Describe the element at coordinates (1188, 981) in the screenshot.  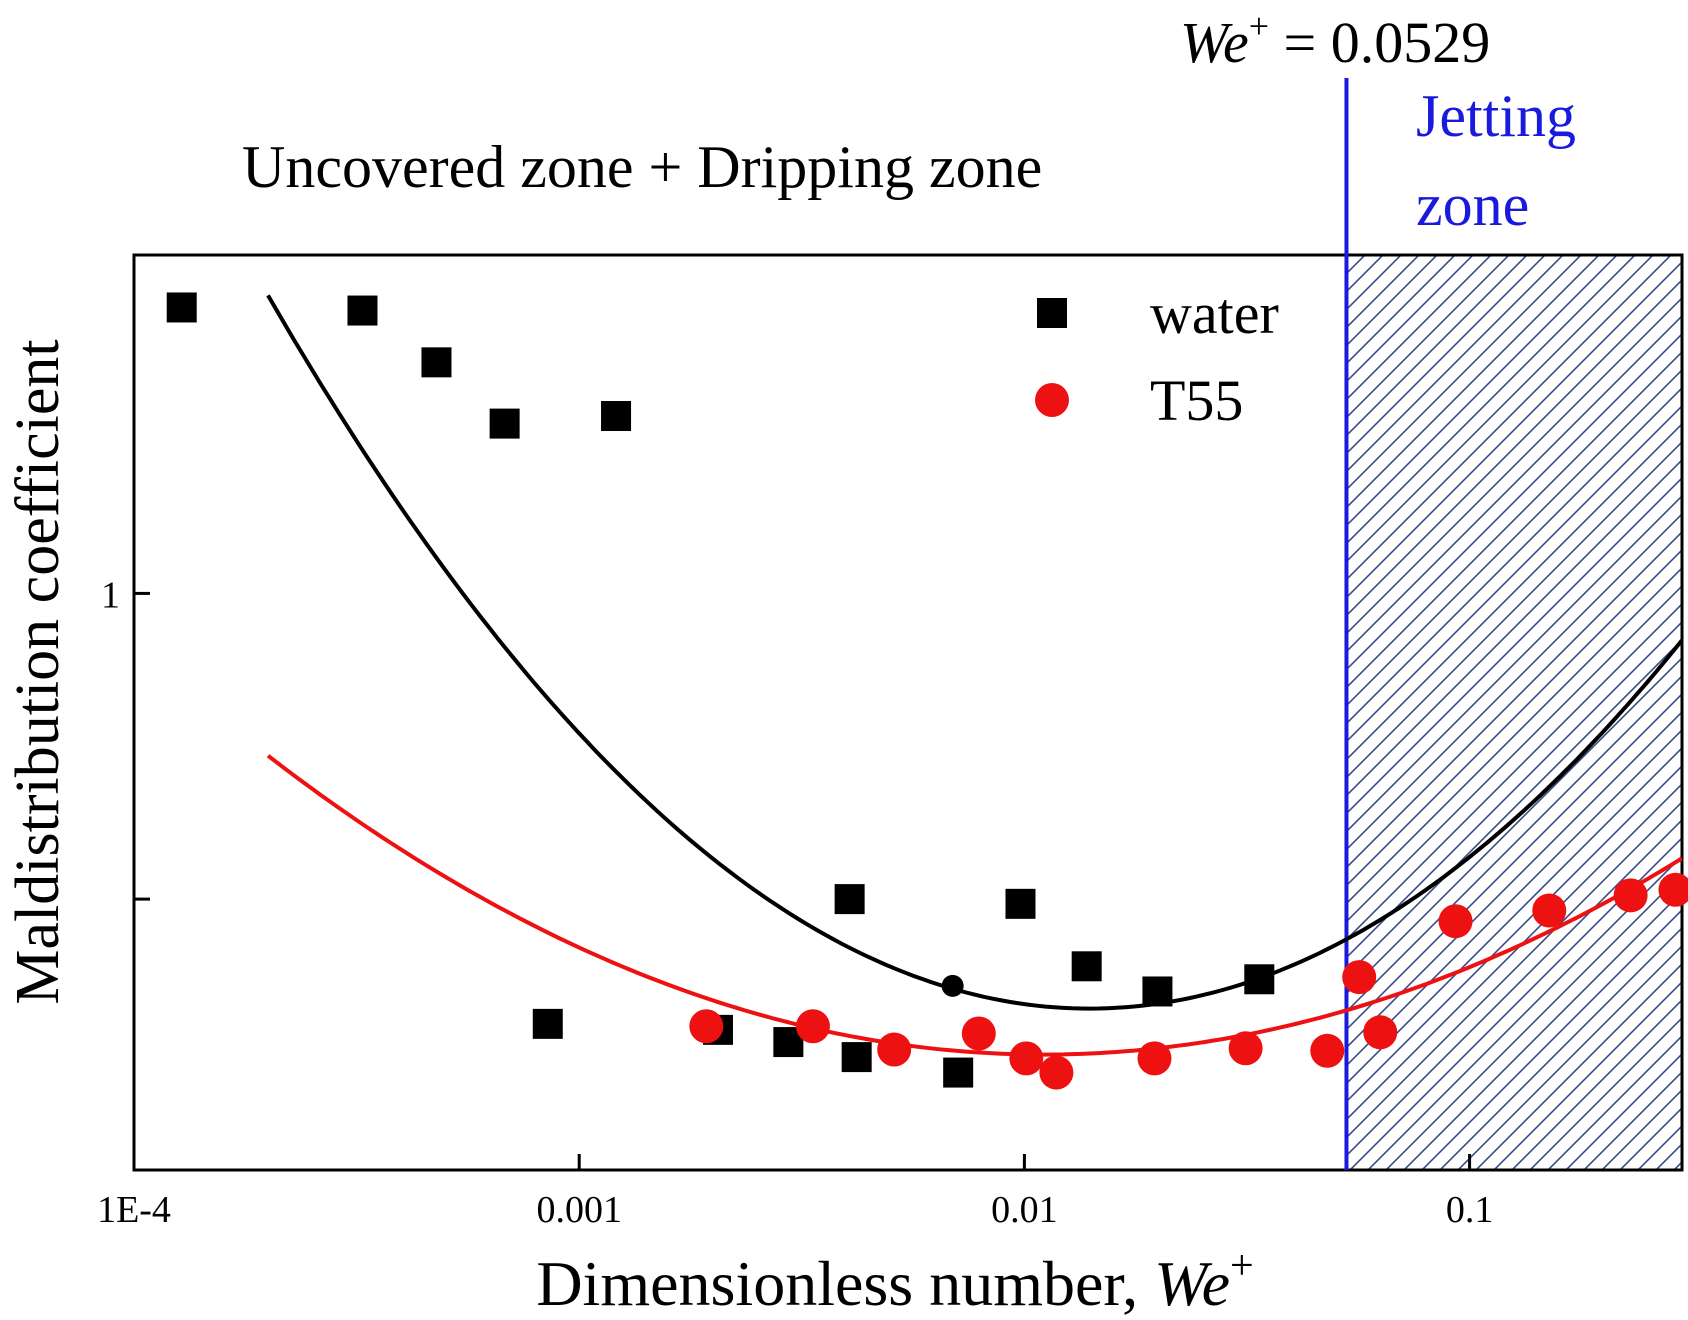
I see `t55-series` at that location.